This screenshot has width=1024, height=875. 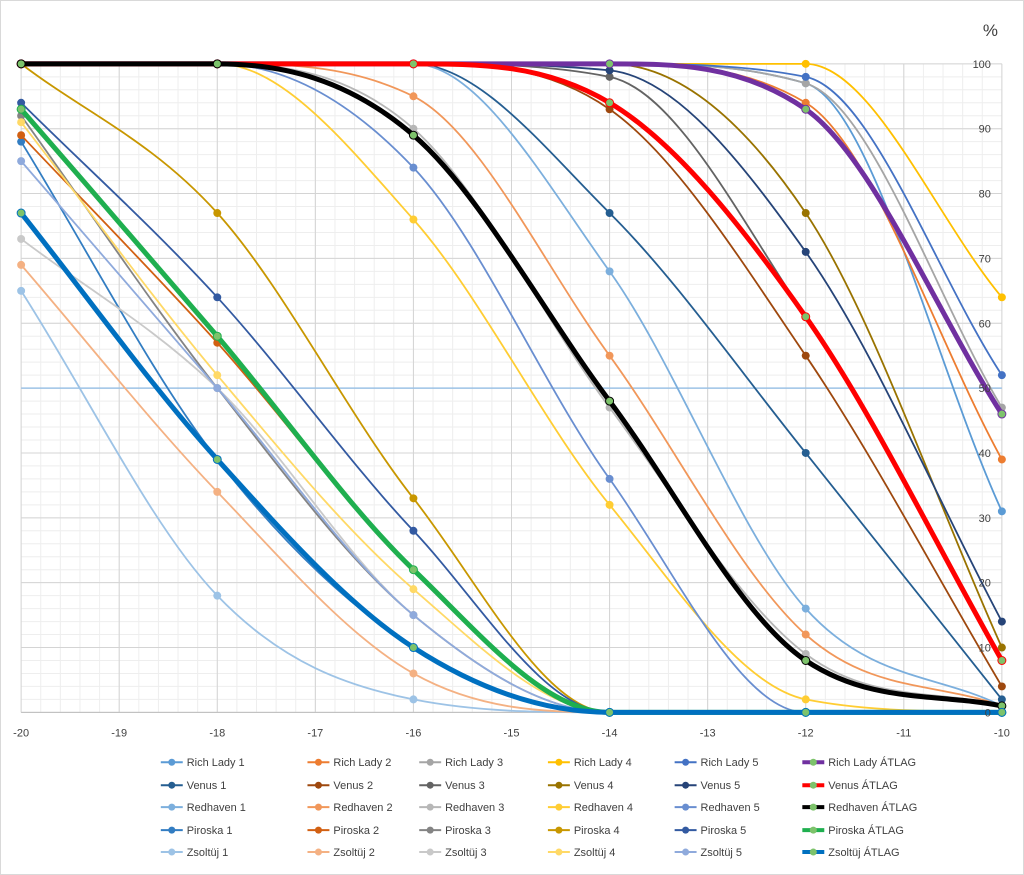 I want to click on legend-entry: Rich Lady ÁTLAG, so click(x=859, y=762).